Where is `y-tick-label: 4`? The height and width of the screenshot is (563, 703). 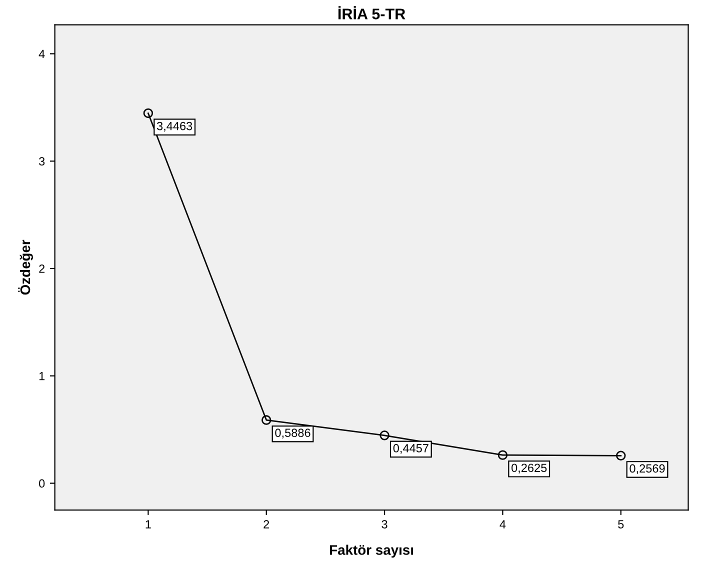 y-tick-label: 4 is located at coordinates (41, 54).